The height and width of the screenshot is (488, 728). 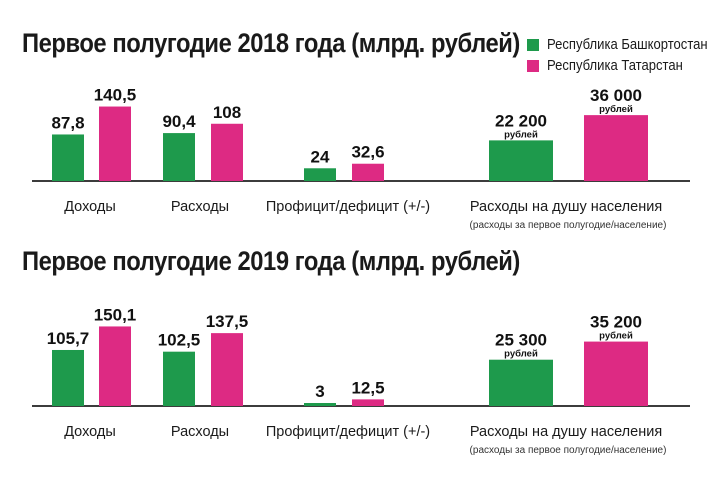 I want to click on legend-label-tatarstan: Республика Татарстан, so click(x=615, y=65).